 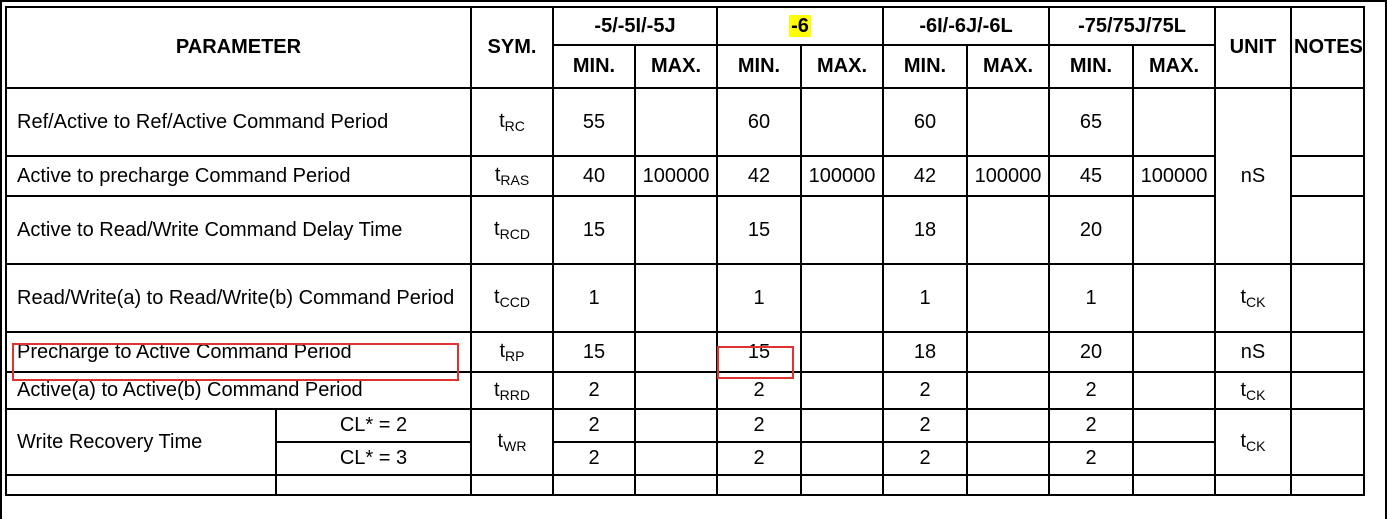 I want to click on table-row-partial, so click(x=685, y=485).